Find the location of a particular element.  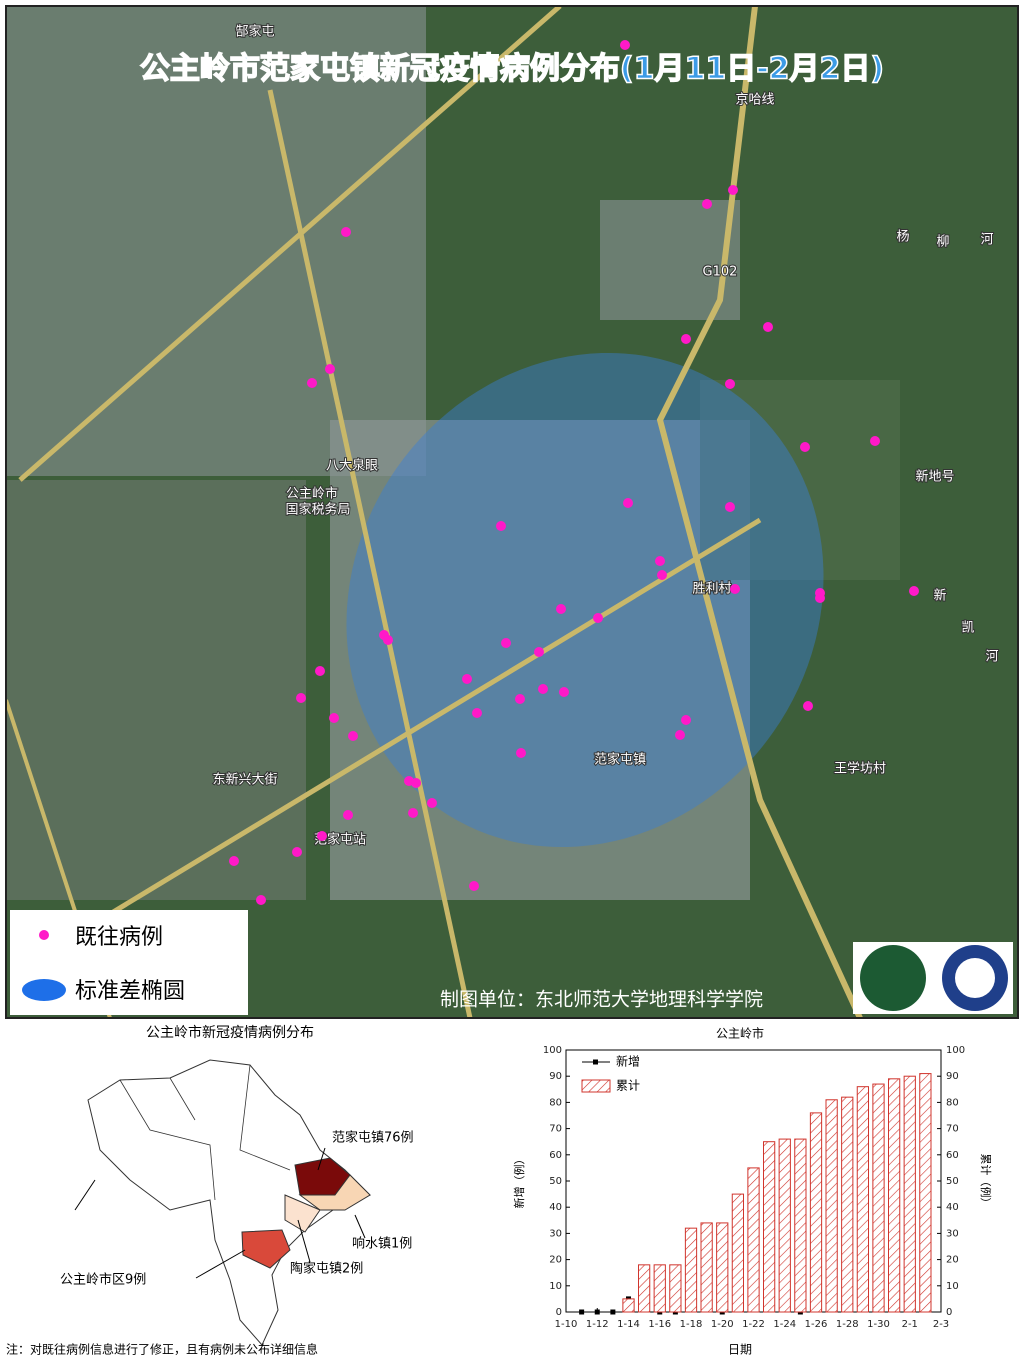

place-label: 东新兴大街 is located at coordinates (244, 780).